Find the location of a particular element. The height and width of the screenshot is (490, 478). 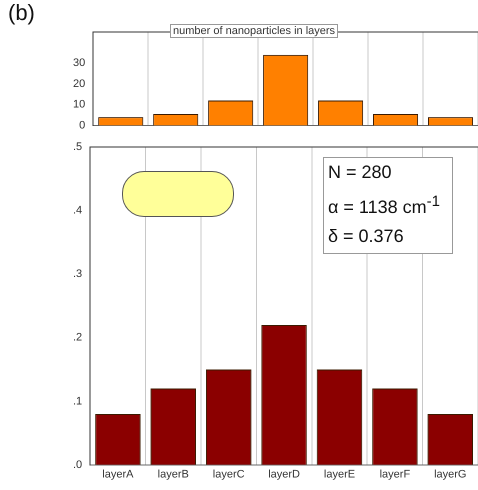

y-tick-label: 0 is located at coordinates (82, 125).